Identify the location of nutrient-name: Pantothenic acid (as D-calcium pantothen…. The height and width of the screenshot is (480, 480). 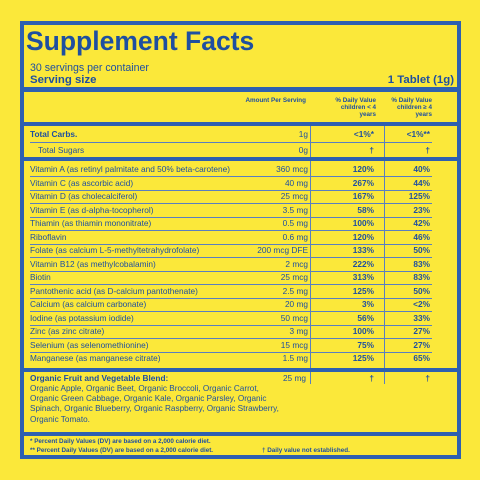
(114, 290).